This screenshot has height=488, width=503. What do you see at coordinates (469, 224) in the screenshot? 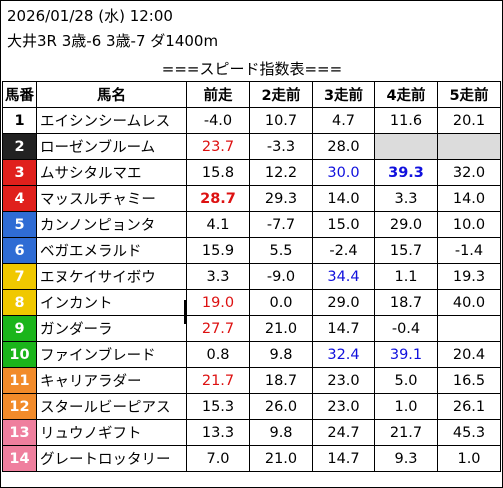
I see `speed-index-cell: 10.0` at bounding box center [469, 224].